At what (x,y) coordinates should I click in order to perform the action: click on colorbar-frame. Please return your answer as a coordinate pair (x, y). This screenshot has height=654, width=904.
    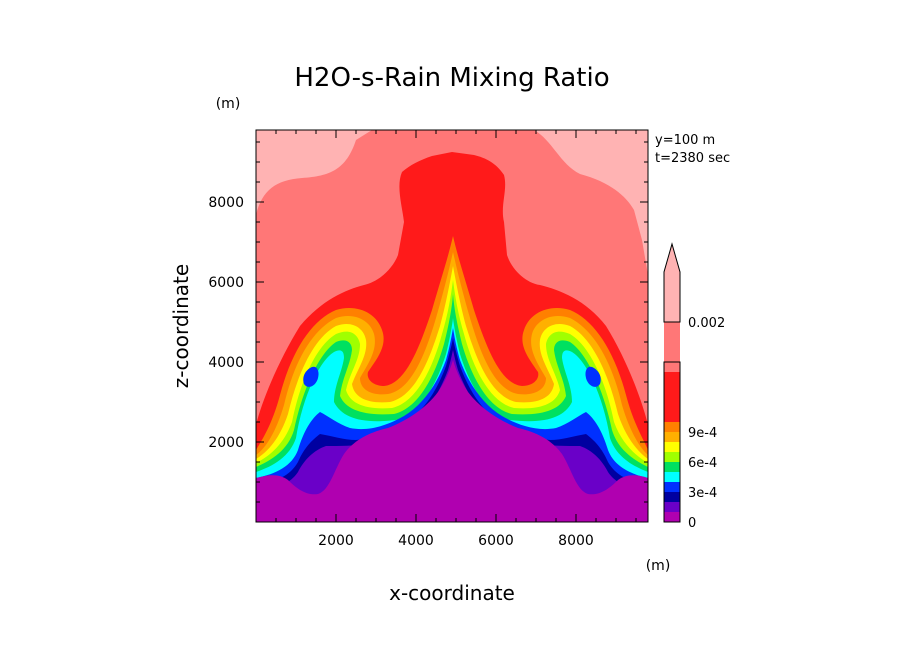
    Looking at the image, I should click on (672, 442).